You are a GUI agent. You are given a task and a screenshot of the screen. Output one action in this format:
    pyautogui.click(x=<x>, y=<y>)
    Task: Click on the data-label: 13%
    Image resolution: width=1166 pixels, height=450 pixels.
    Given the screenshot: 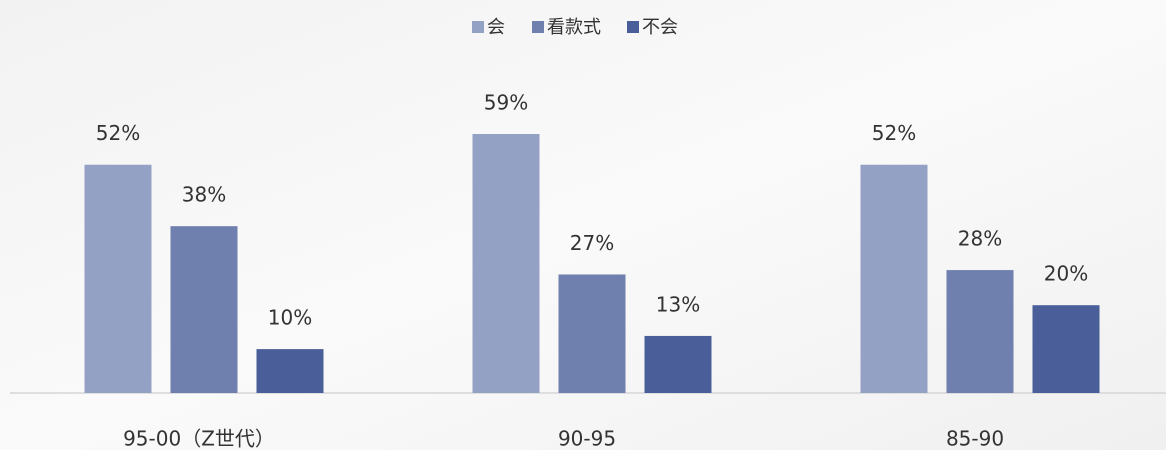 What is the action you would take?
    pyautogui.click(x=678, y=304)
    